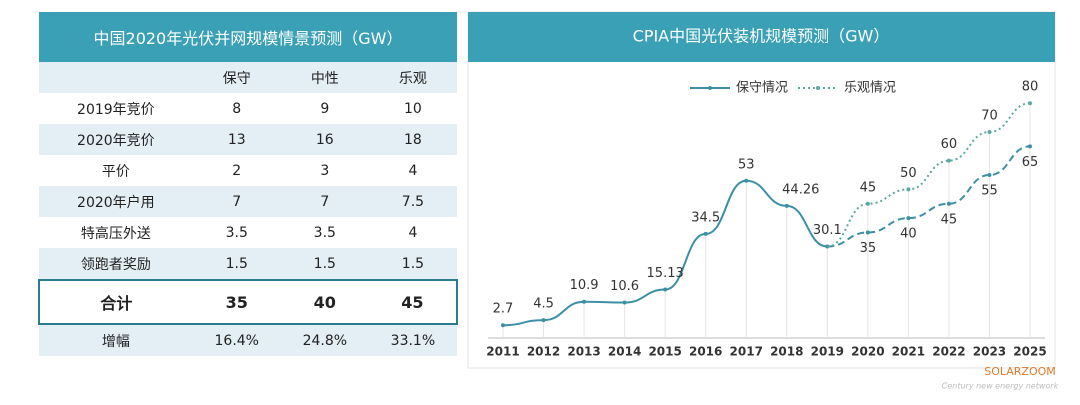 This screenshot has width=1080, height=405. Describe the element at coordinates (583, 352) in the screenshot. I see `x-tick-label: 2013` at that location.